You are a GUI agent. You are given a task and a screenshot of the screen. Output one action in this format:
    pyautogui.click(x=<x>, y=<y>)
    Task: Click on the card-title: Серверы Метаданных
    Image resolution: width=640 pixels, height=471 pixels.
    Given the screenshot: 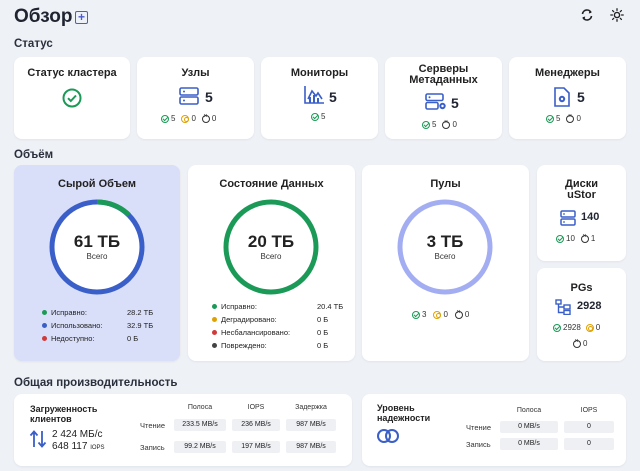 What is the action you would take?
    pyautogui.click(x=443, y=74)
    